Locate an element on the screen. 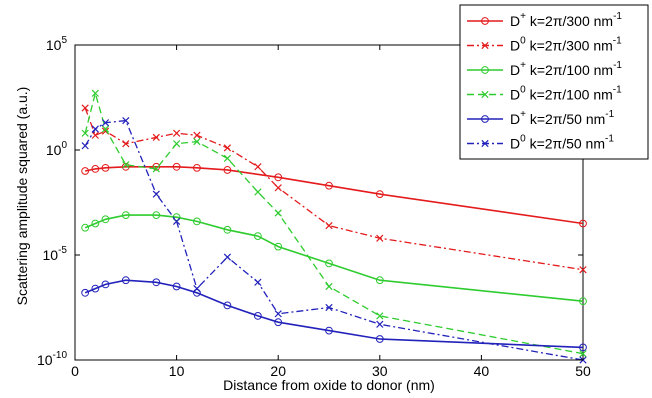 The image size is (652, 398). legend-label: D+ k=2π/50 nm-1 is located at coordinates (562, 118).